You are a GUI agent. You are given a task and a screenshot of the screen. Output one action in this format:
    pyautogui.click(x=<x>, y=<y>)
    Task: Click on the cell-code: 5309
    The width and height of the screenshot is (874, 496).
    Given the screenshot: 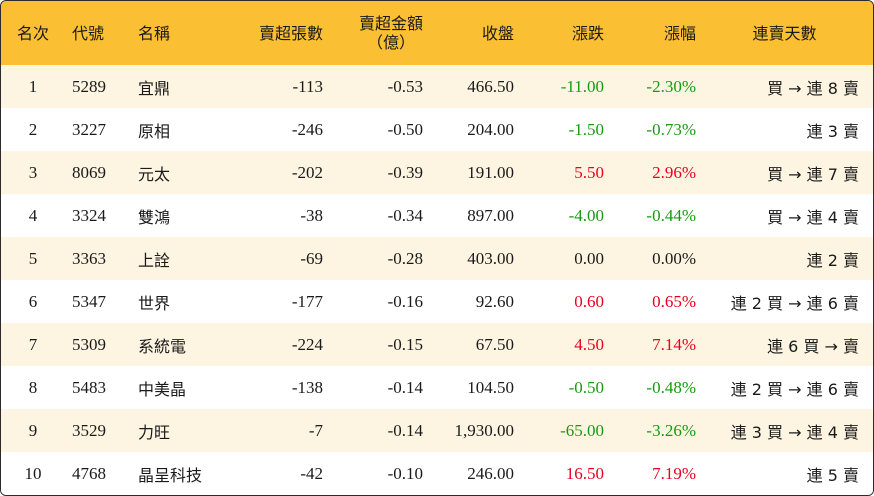 What is the action you would take?
    pyautogui.click(x=89, y=344)
    